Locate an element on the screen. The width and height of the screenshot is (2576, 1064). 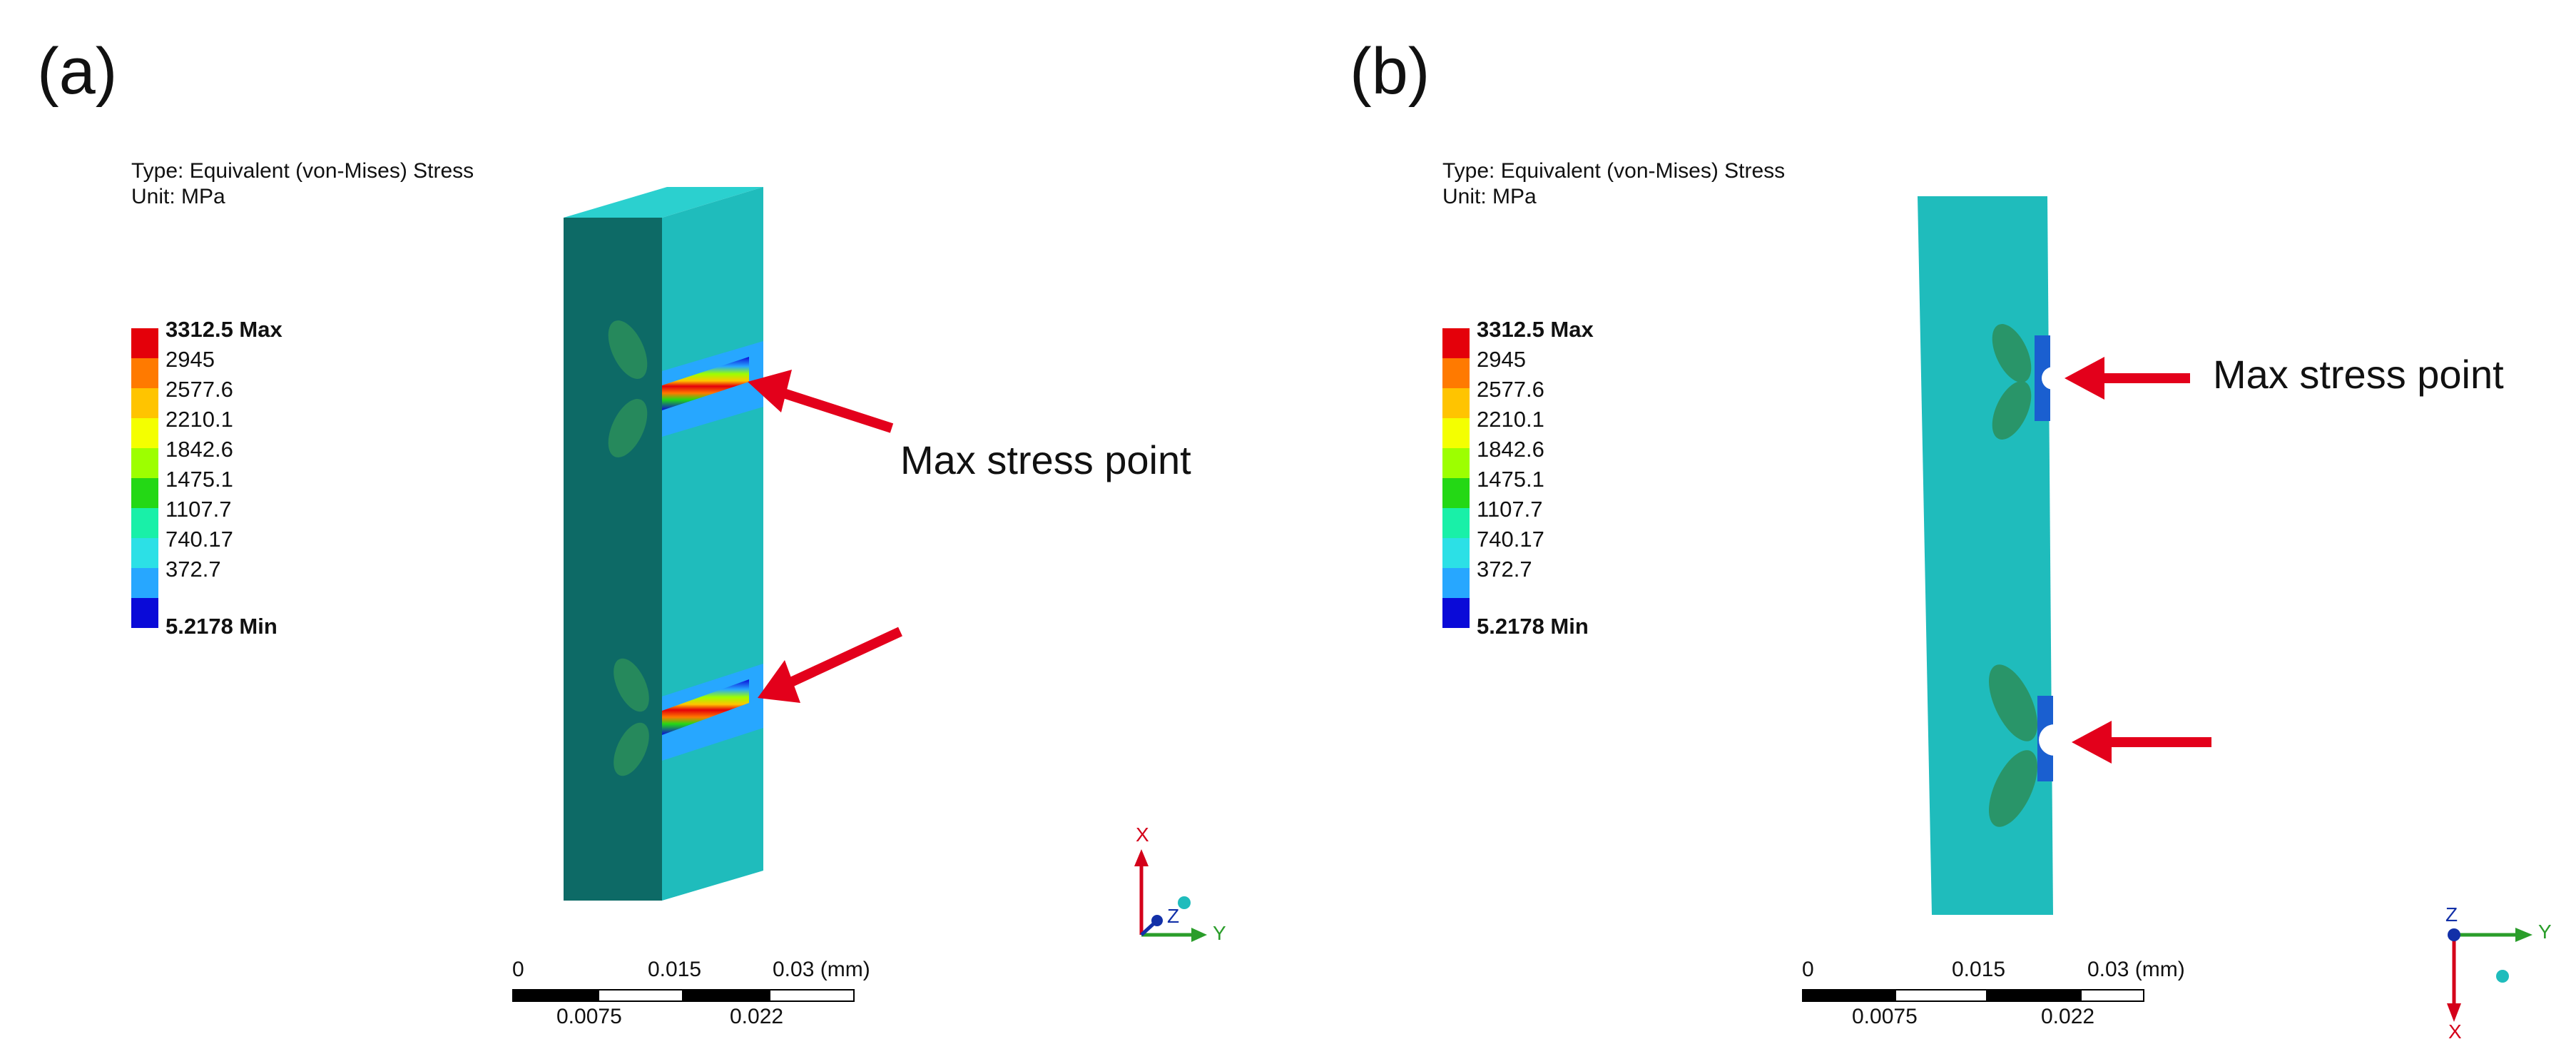
model-slab is located at coordinates (1985, 555).